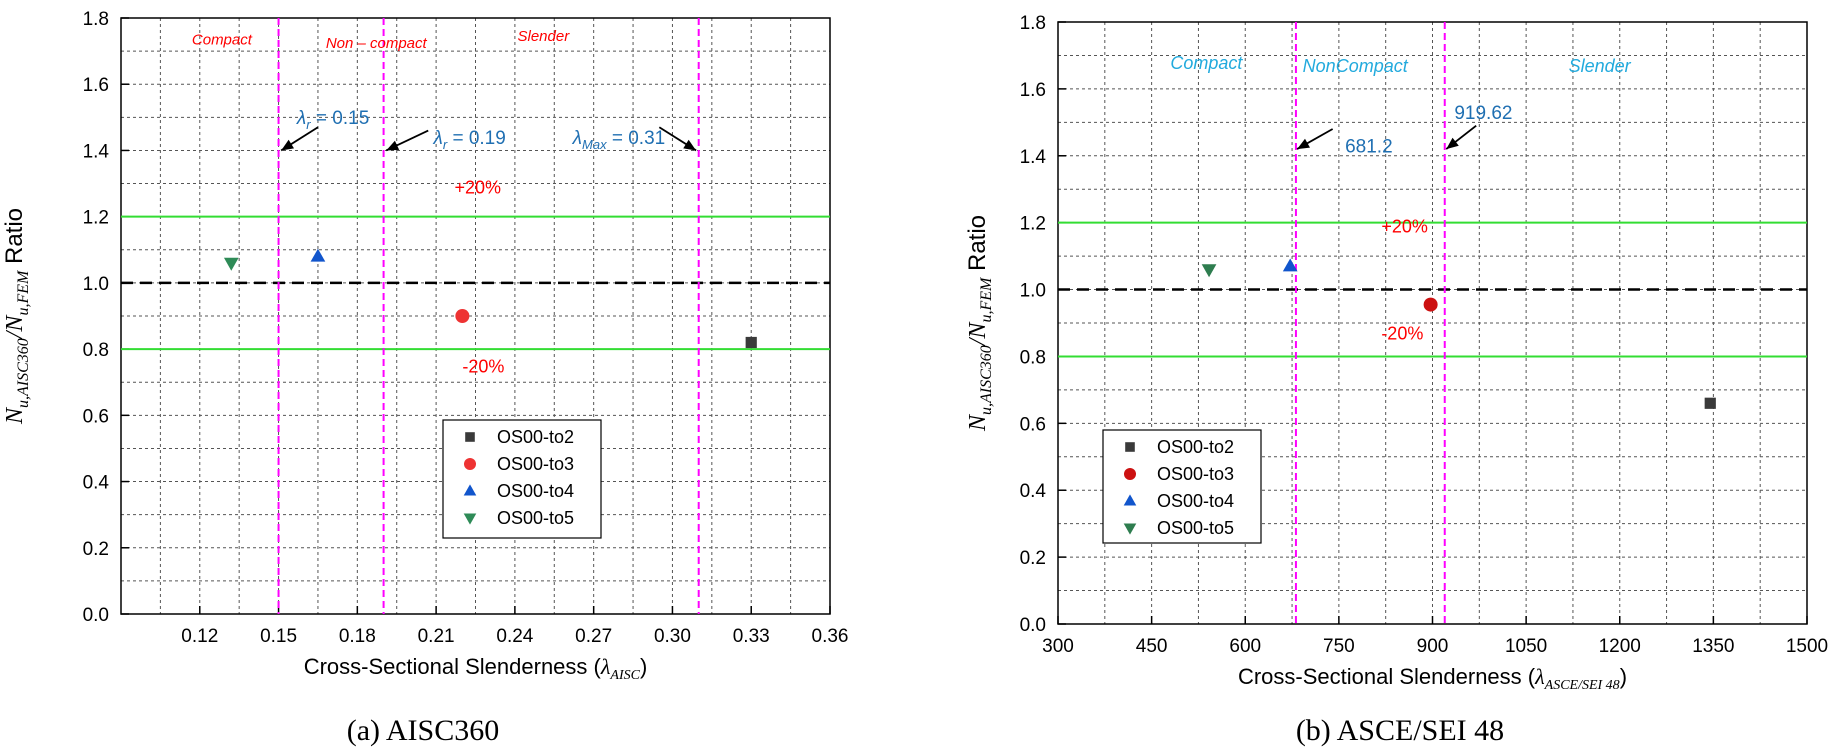  I want to click on x-tick-label: 0.30, so click(672, 636).